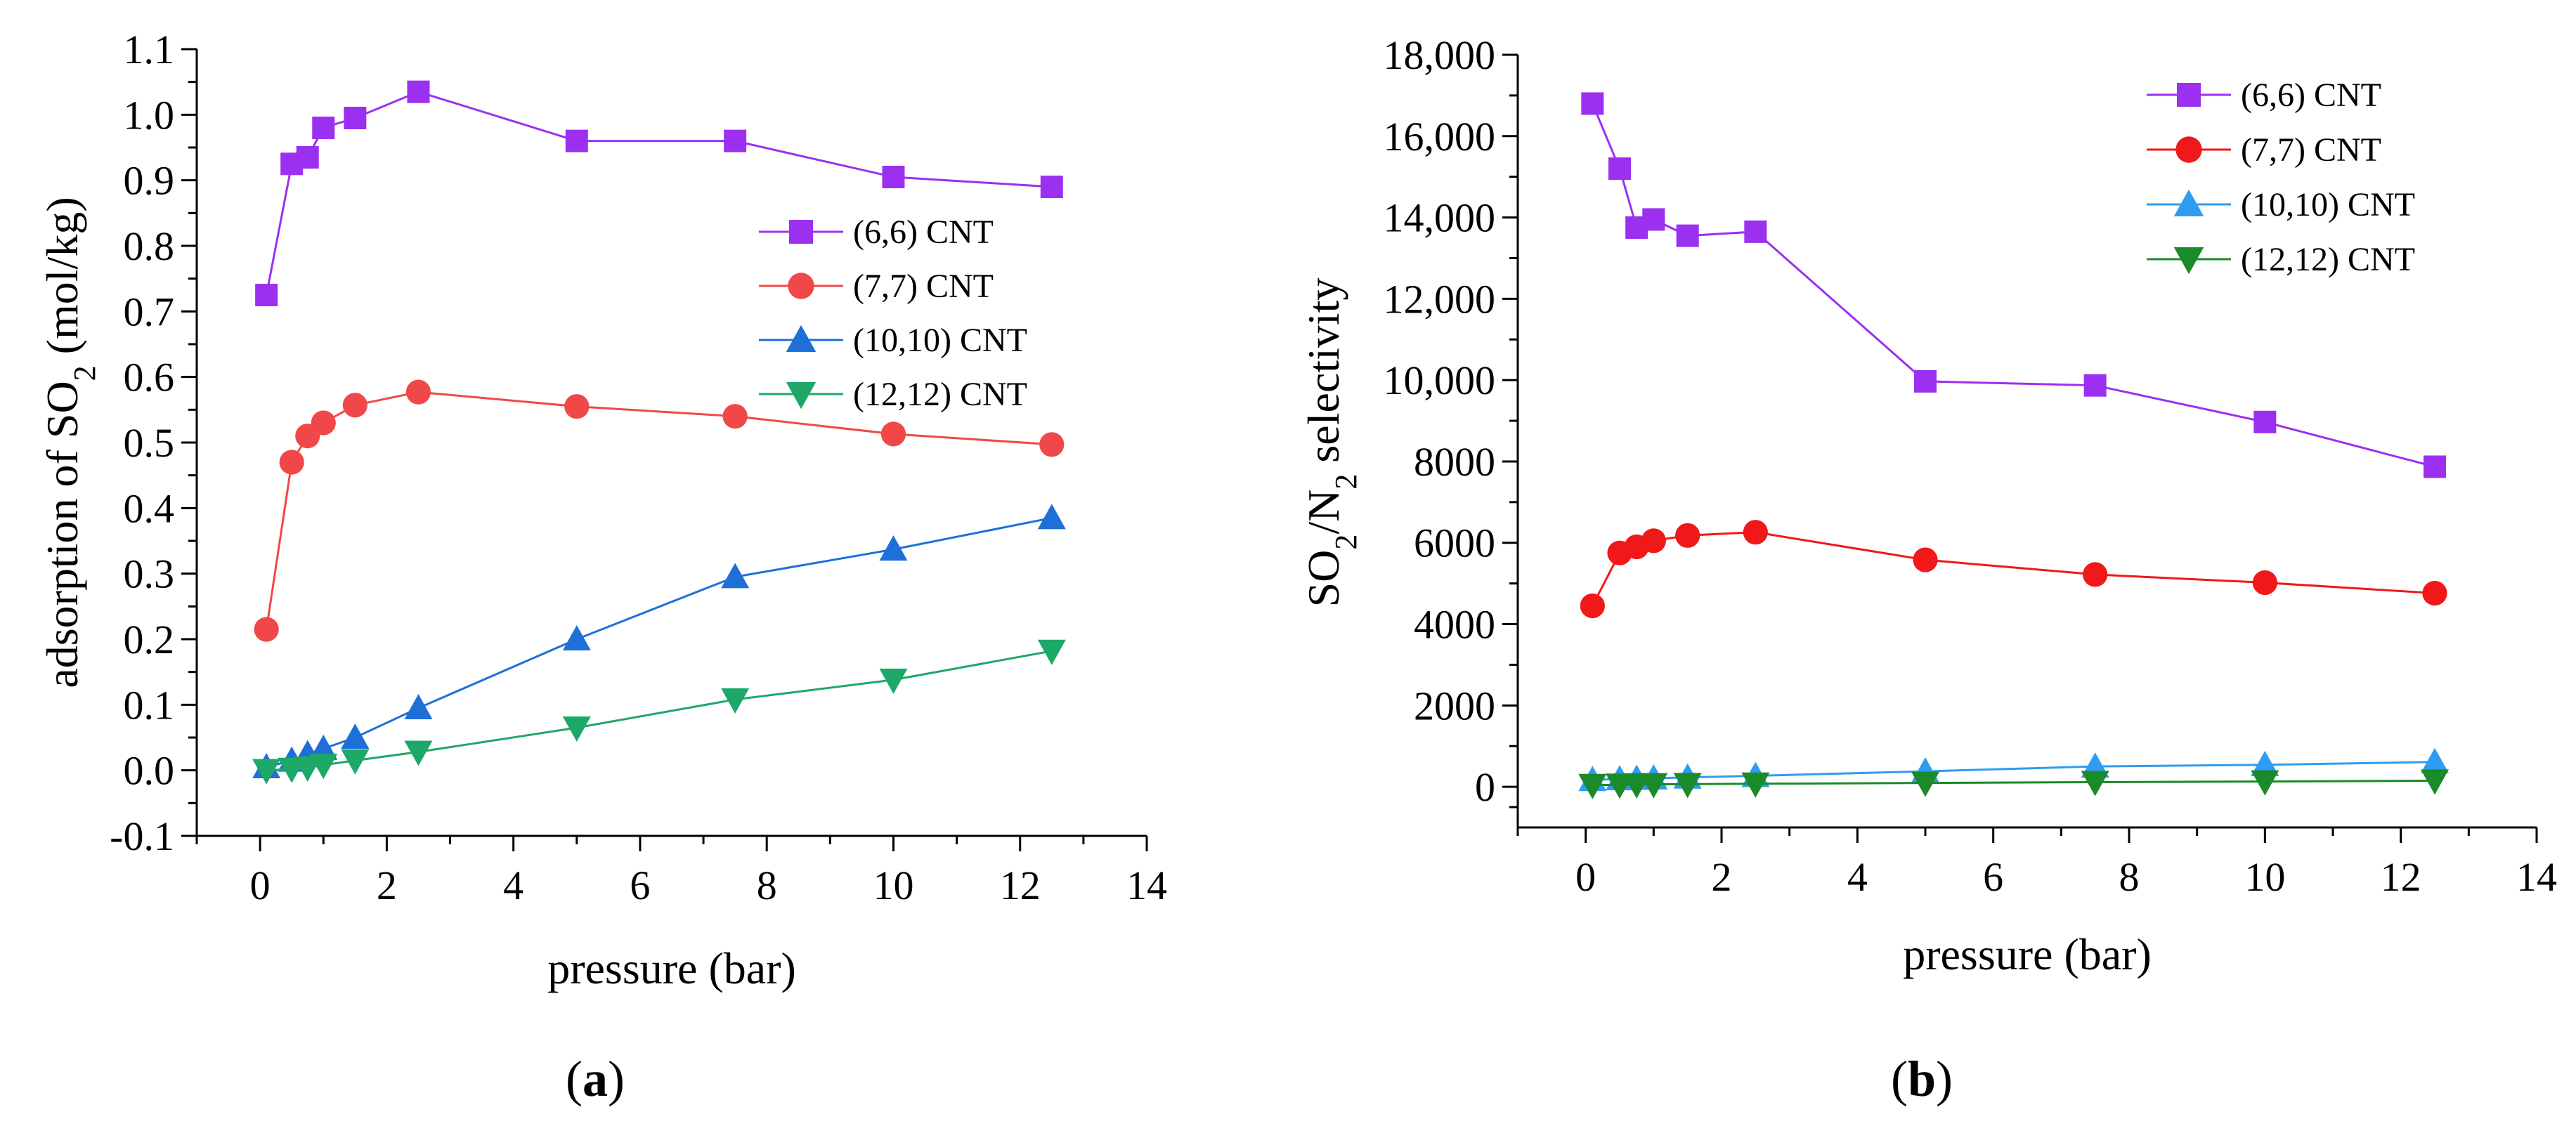 The width and height of the screenshot is (2576, 1133). I want to click on y-tick-label: 12,000, so click(1440, 299).